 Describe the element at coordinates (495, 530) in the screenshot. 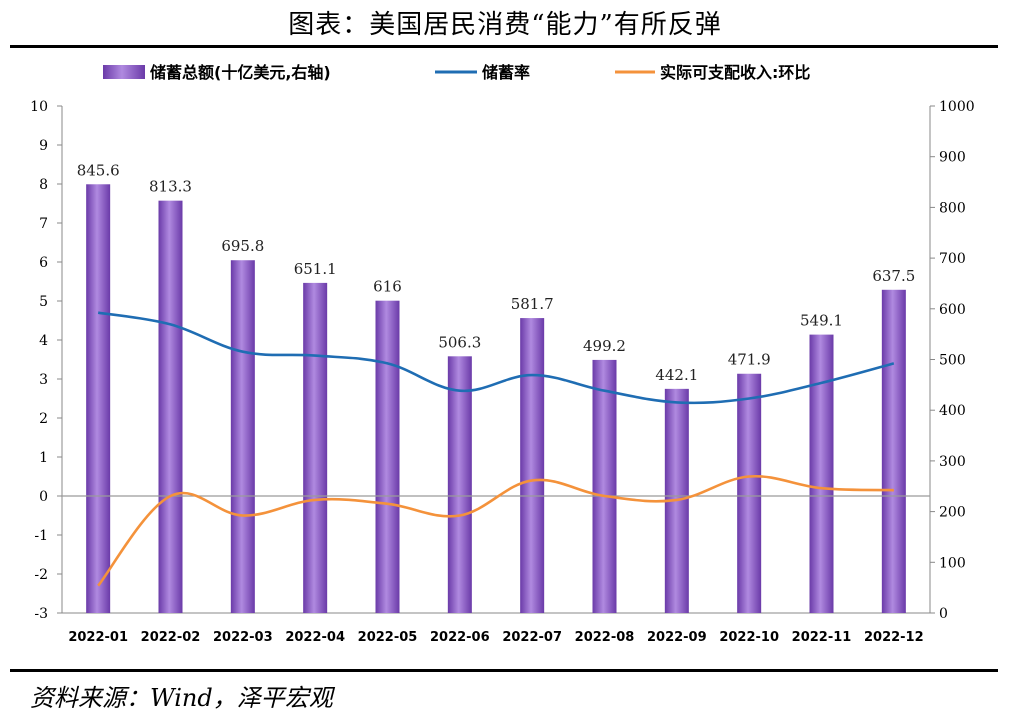

I see `line-income-mom` at that location.